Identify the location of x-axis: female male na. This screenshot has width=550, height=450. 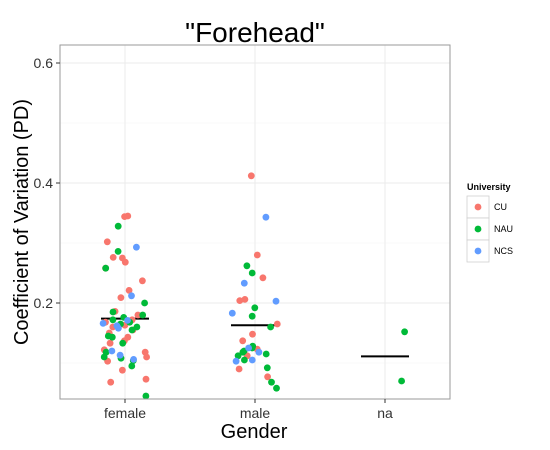
(248, 410).